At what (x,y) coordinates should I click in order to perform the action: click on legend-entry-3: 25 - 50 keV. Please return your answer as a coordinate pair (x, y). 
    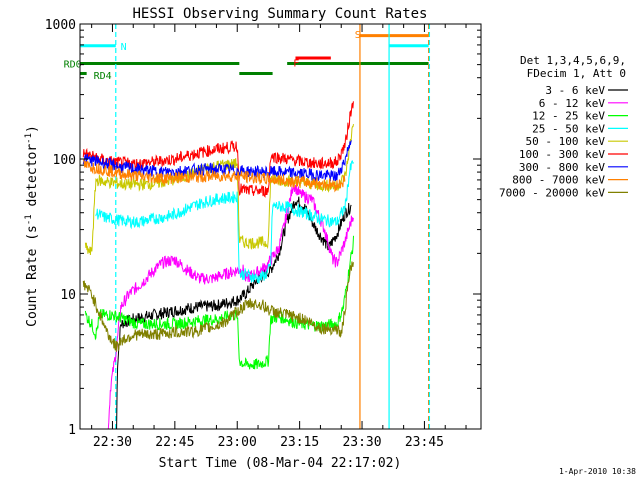
    Looking at the image, I should click on (568, 128).